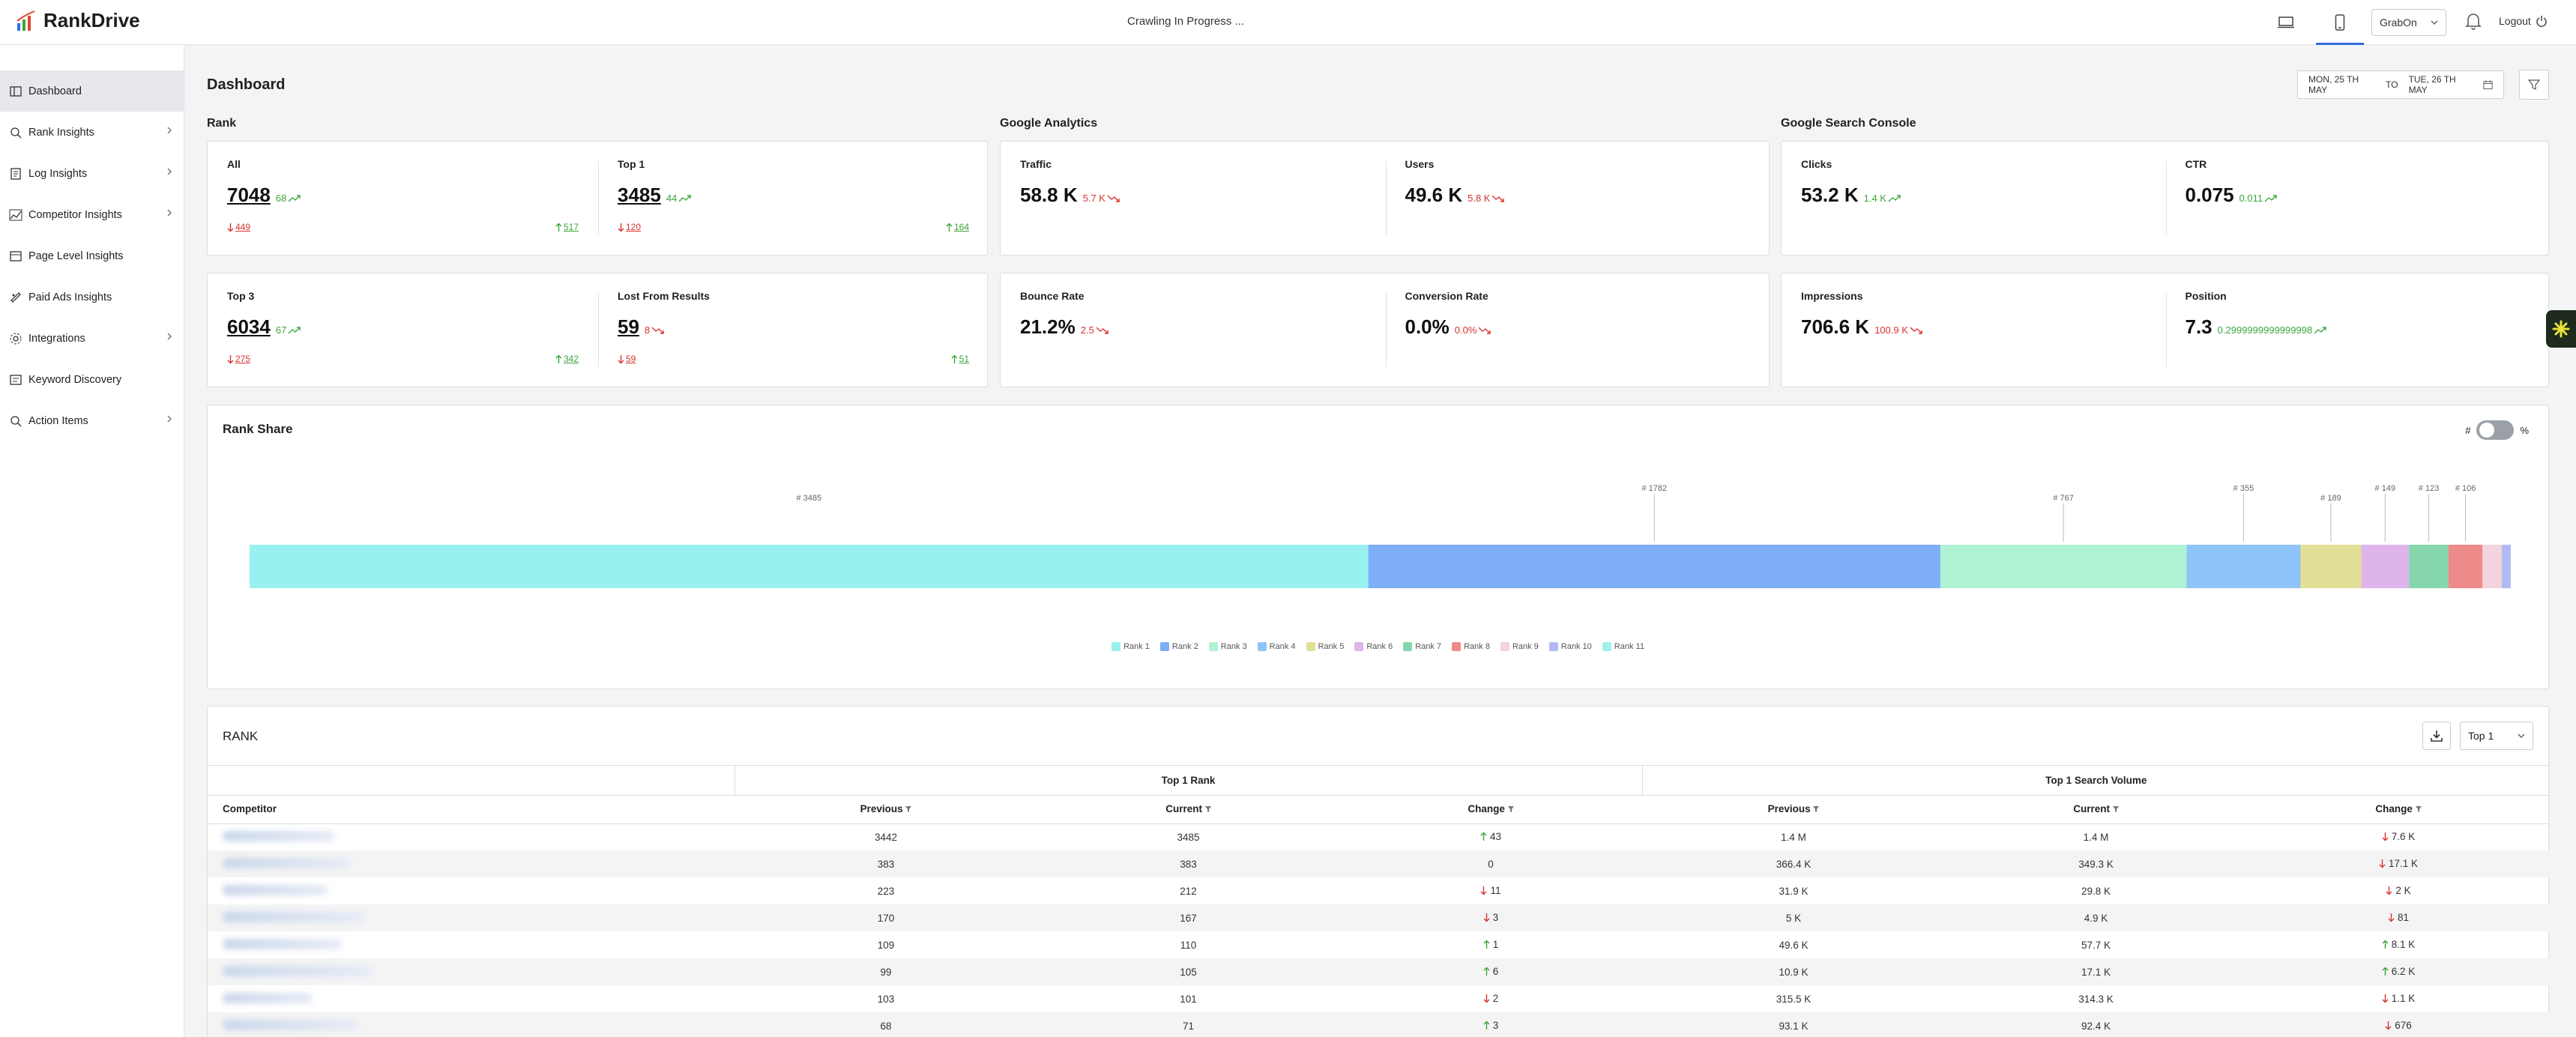 This screenshot has height=1037, width=2576. Describe the element at coordinates (16, 420) in the screenshot. I see `action-items-icon` at that location.